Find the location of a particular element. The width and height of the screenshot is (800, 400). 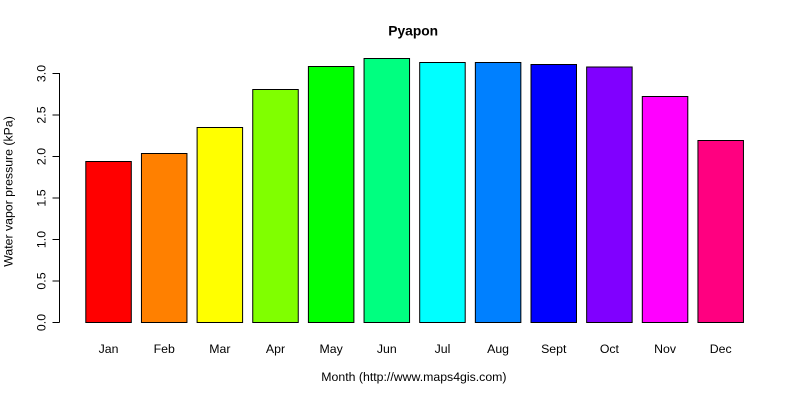

svg-text: 2.0 is located at coordinates (41, 156).